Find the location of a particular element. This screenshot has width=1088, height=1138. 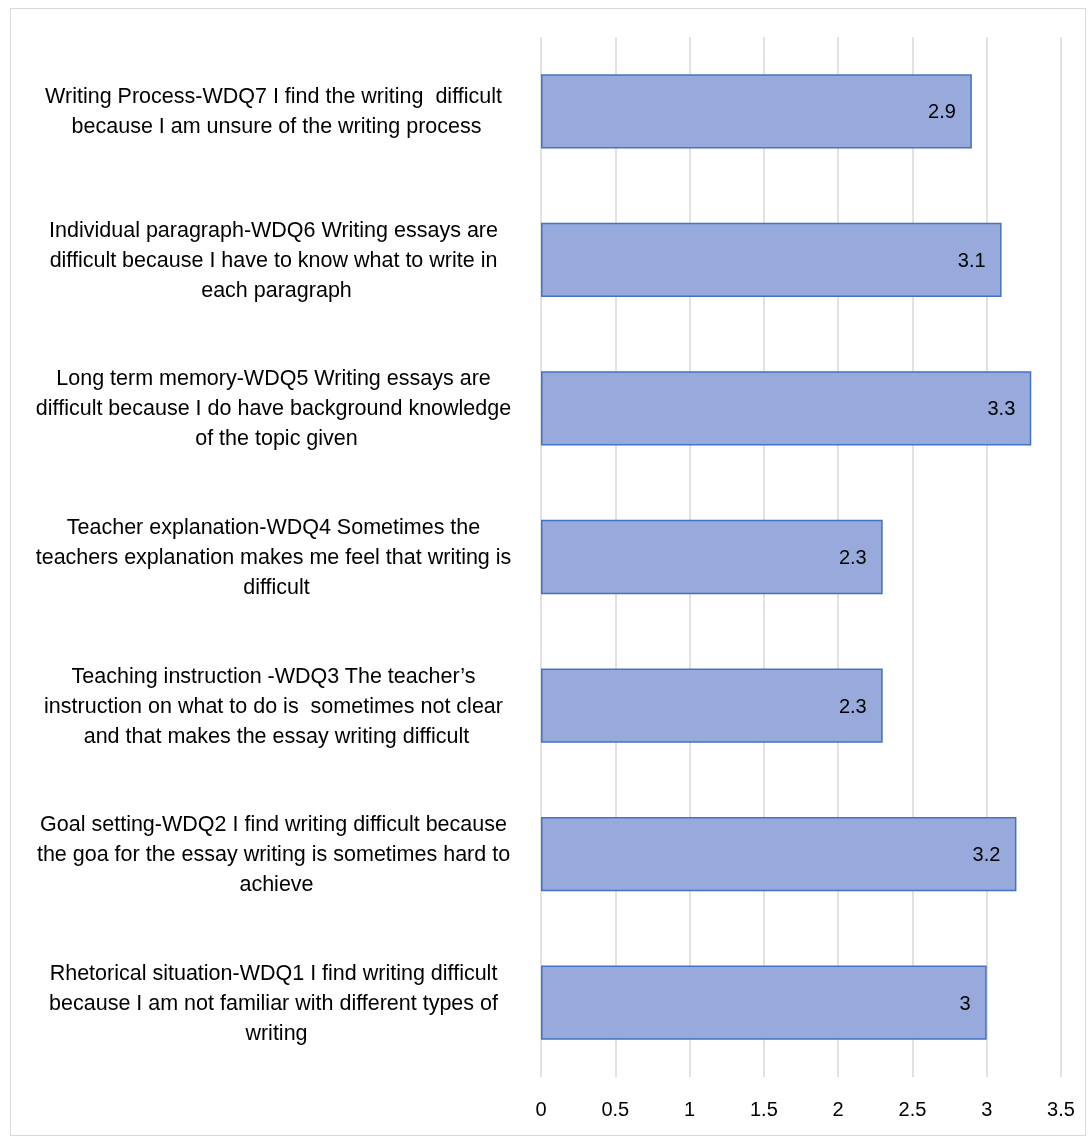

x-tick-label: 0.5 is located at coordinates (615, 1109).